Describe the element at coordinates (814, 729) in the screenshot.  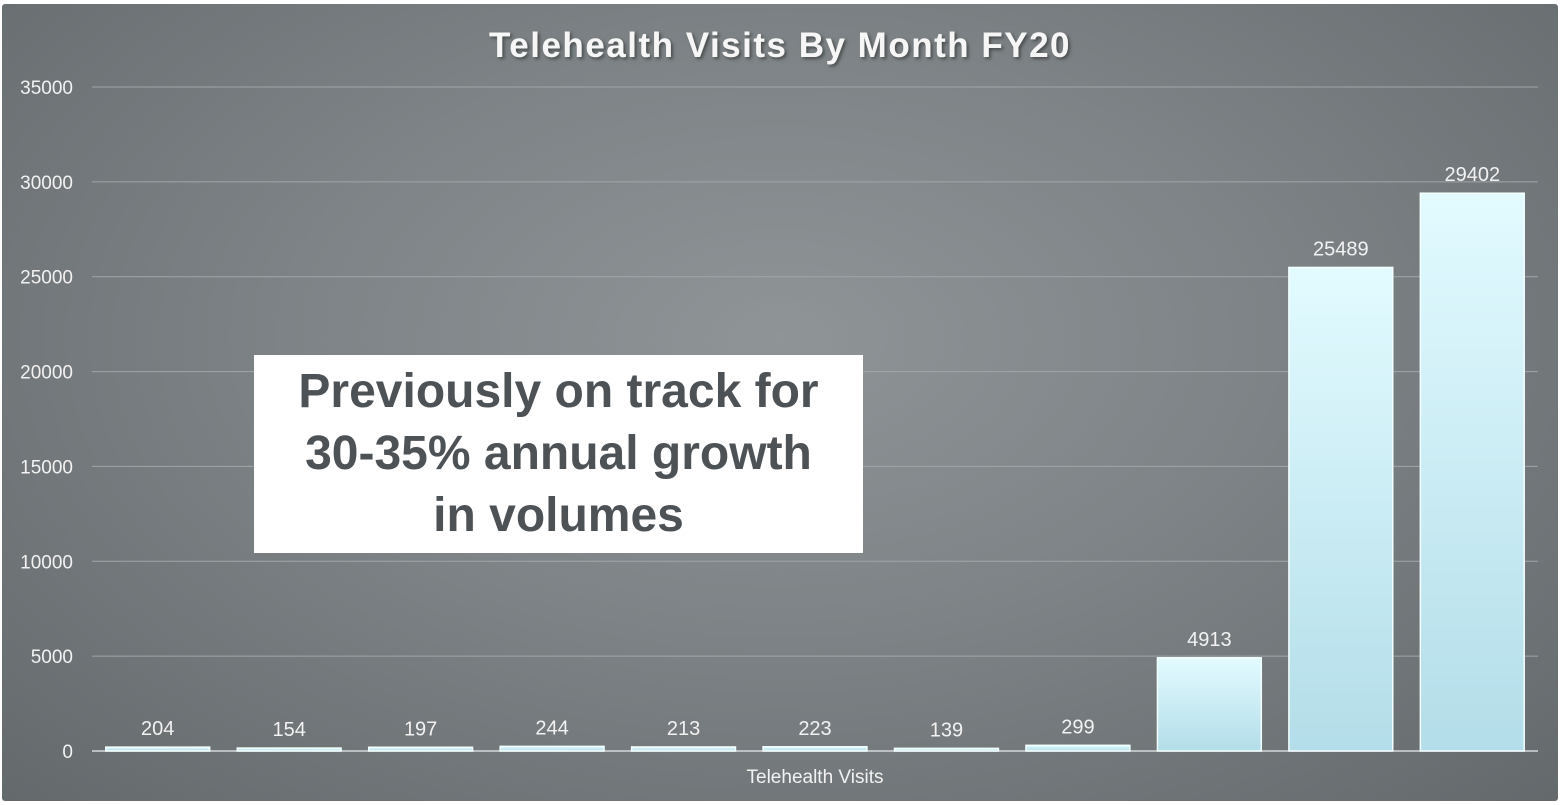
I see `data-label: 223` at that location.